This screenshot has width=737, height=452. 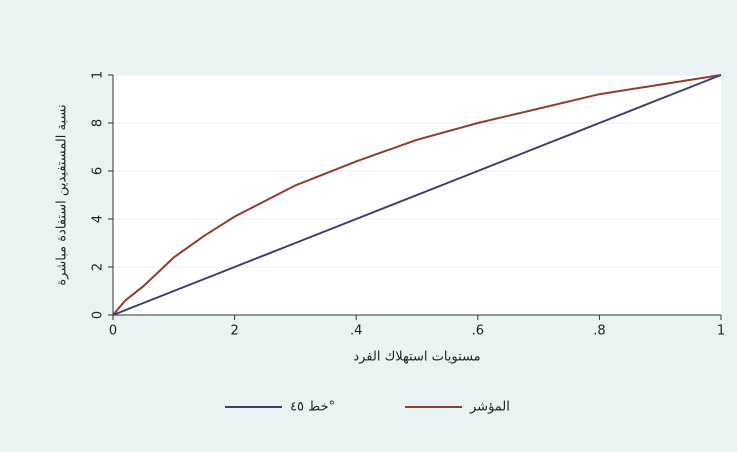 What do you see at coordinates (356, 331) in the screenshot?
I see `x-tick-label: .4` at bounding box center [356, 331].